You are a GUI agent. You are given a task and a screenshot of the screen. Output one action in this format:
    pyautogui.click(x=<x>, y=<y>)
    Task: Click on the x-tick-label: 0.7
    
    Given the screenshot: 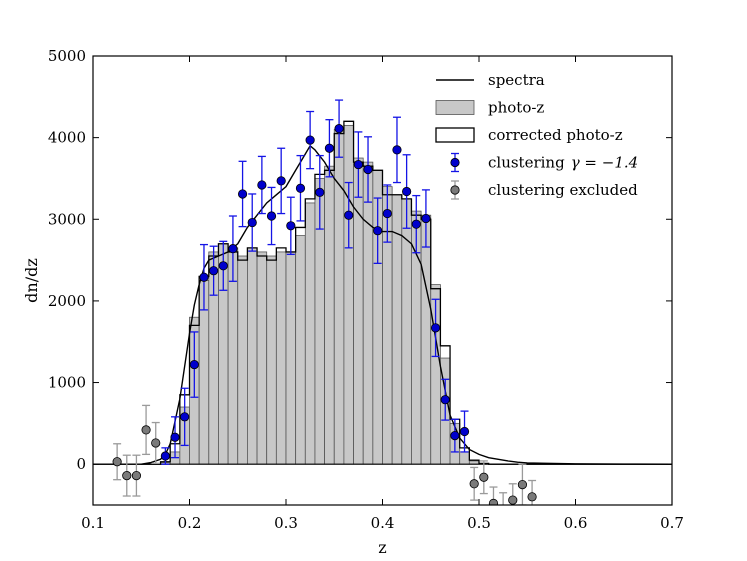 What is the action you would take?
    pyautogui.click(x=672, y=523)
    